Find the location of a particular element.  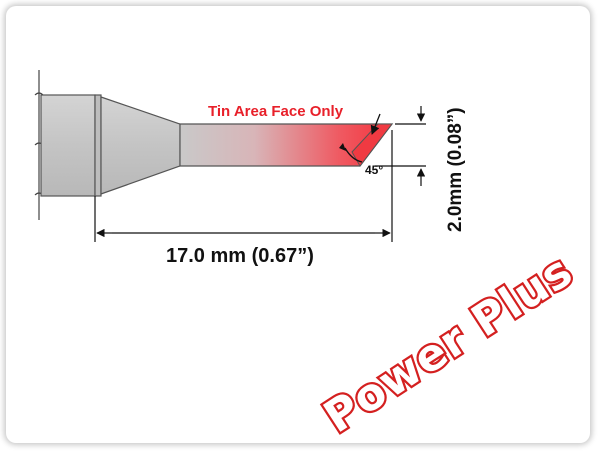

break-lines is located at coordinates (39, 145).